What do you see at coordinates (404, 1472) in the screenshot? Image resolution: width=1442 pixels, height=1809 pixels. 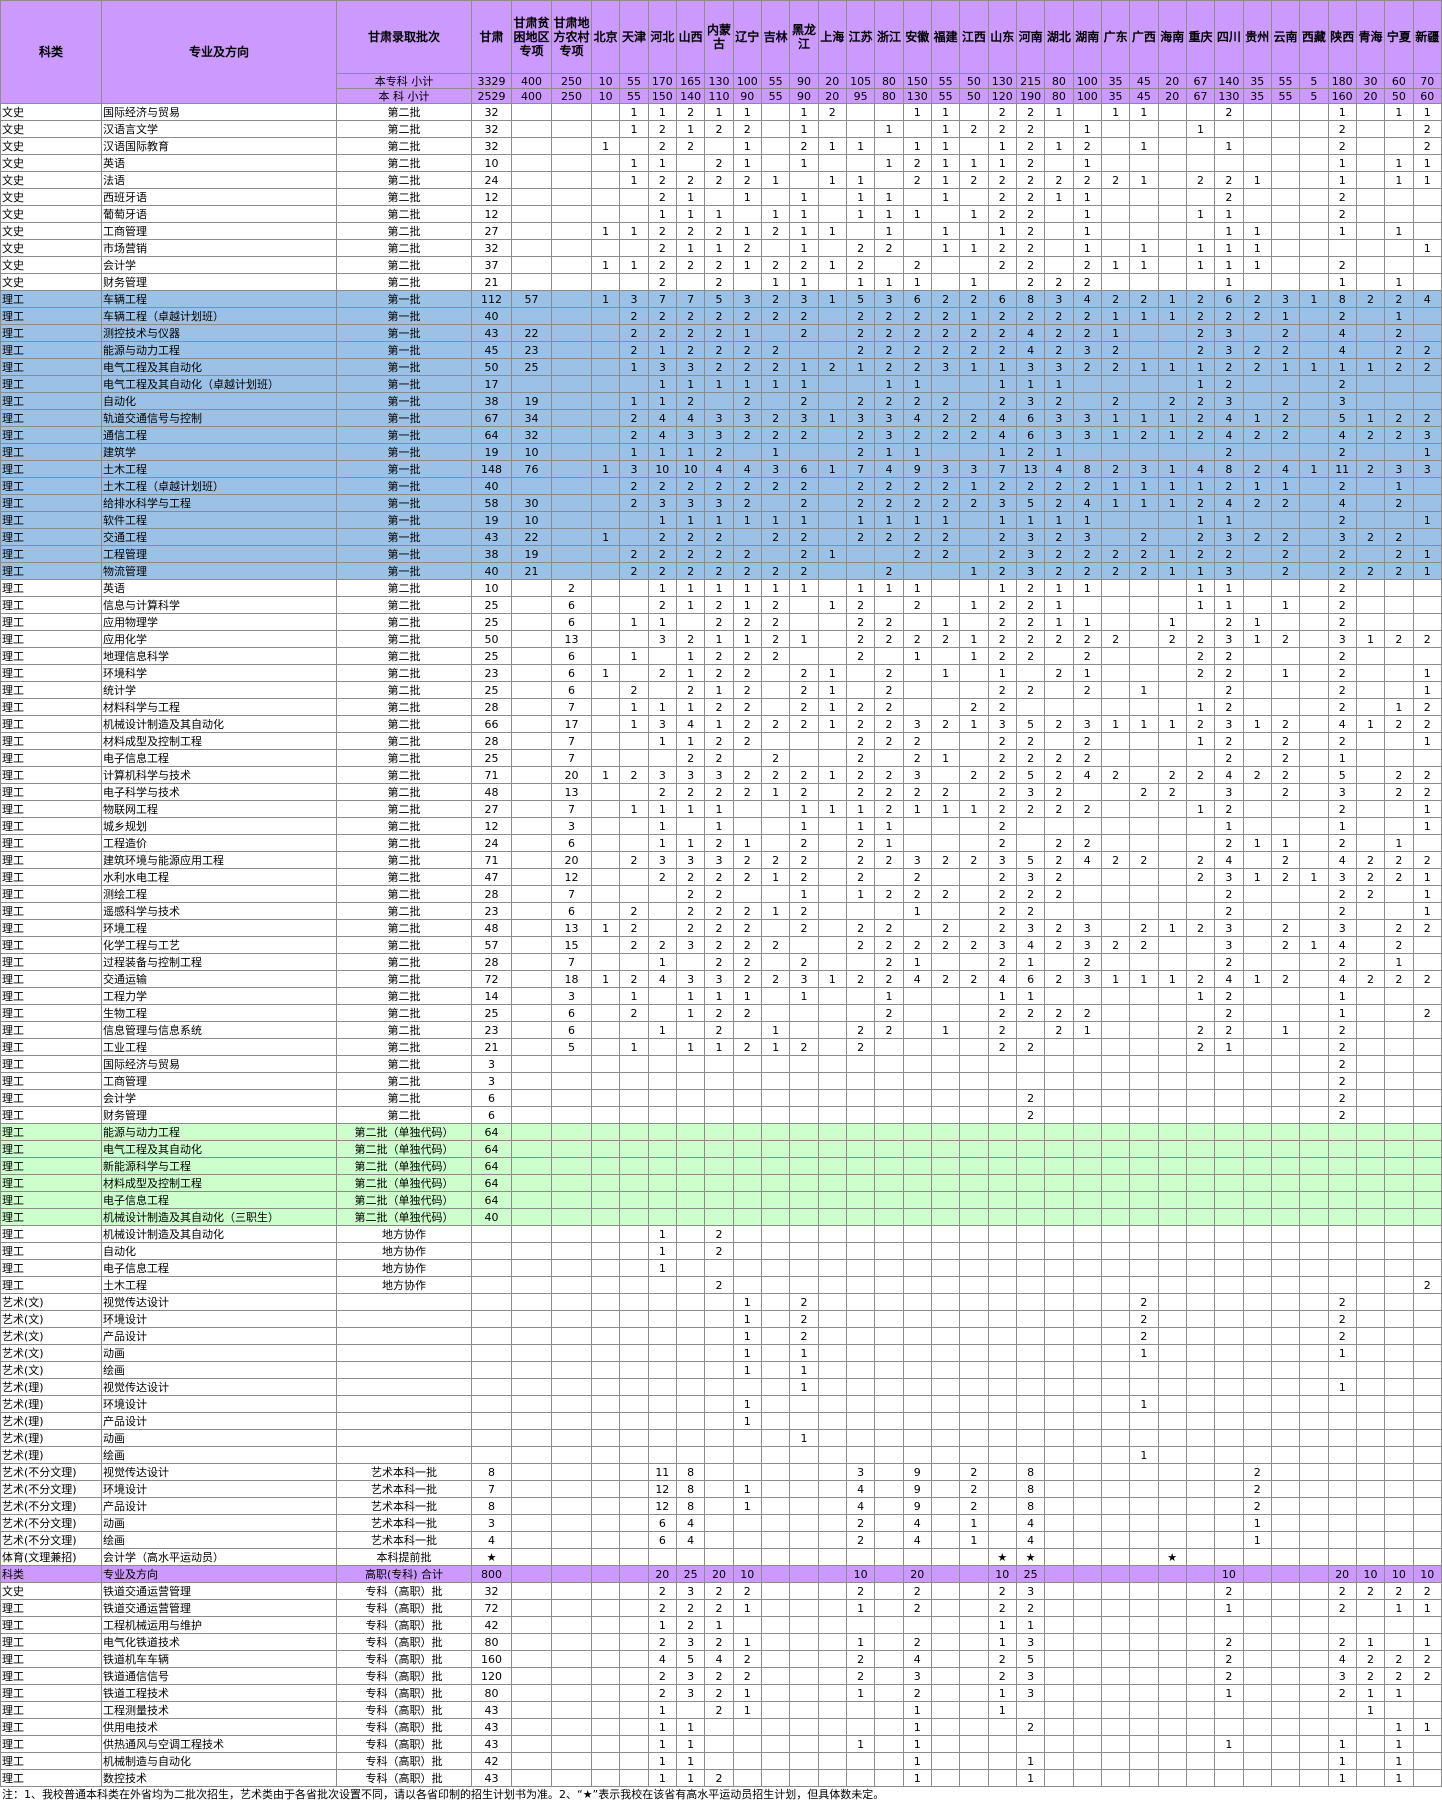 I see `batch: 艺术本科一批` at bounding box center [404, 1472].